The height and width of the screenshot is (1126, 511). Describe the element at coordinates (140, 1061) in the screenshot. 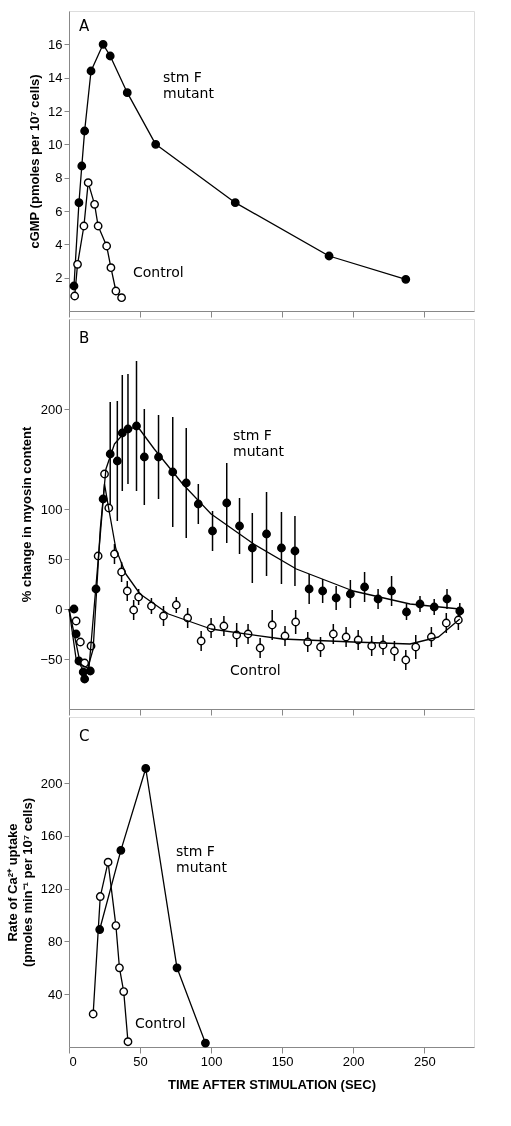

I see `x-tick-label: 50` at that location.